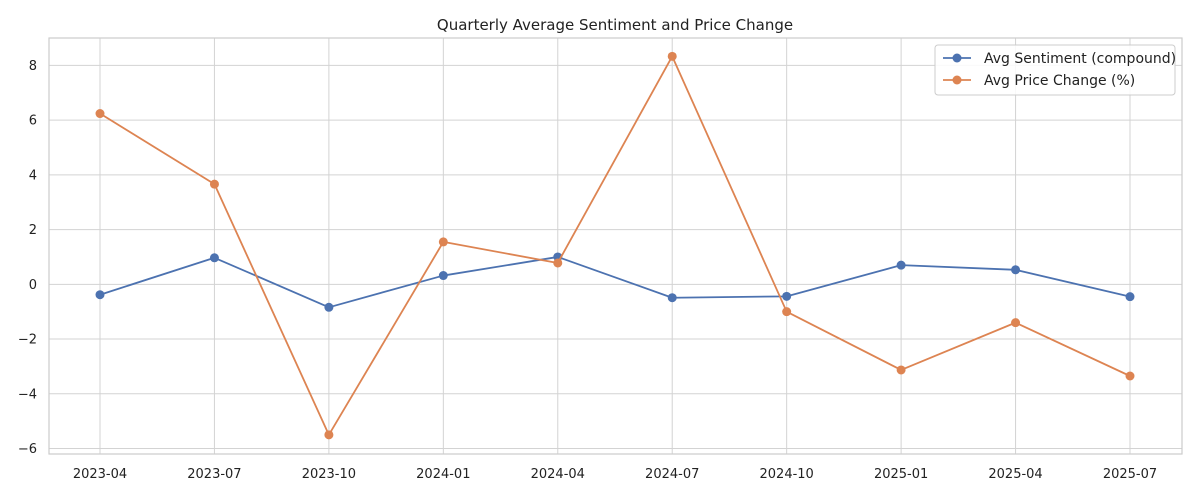 The width and height of the screenshot is (1200, 500). I want to click on x-tick-label: 2024-07, so click(672, 474).